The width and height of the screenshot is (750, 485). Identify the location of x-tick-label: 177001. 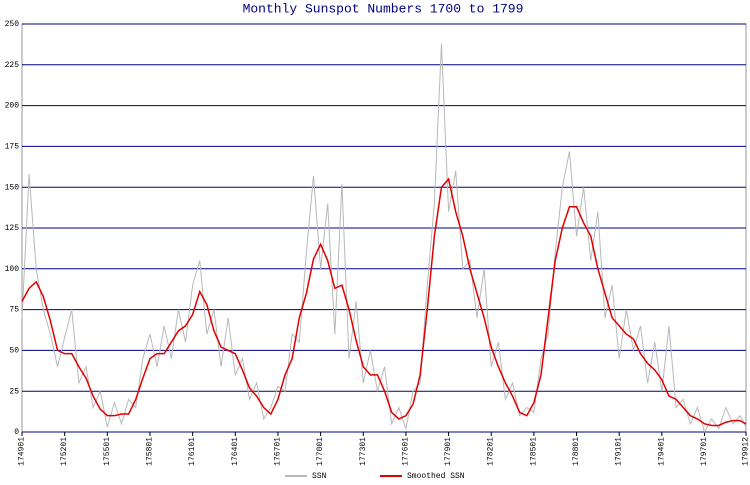
(320, 451).